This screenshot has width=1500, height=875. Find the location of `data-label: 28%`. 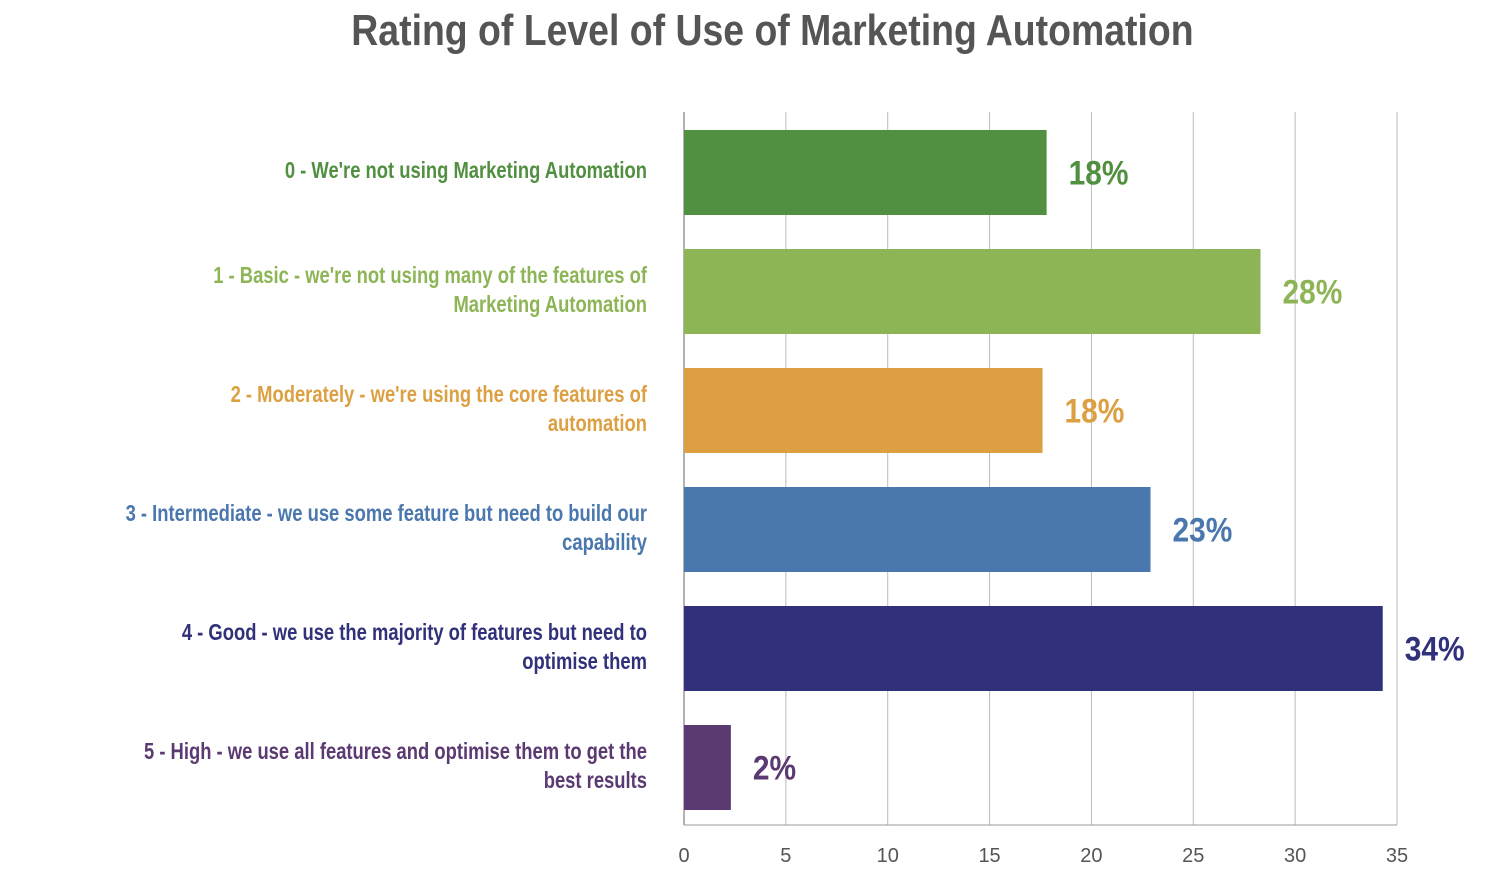

data-label: 28% is located at coordinates (1313, 292).